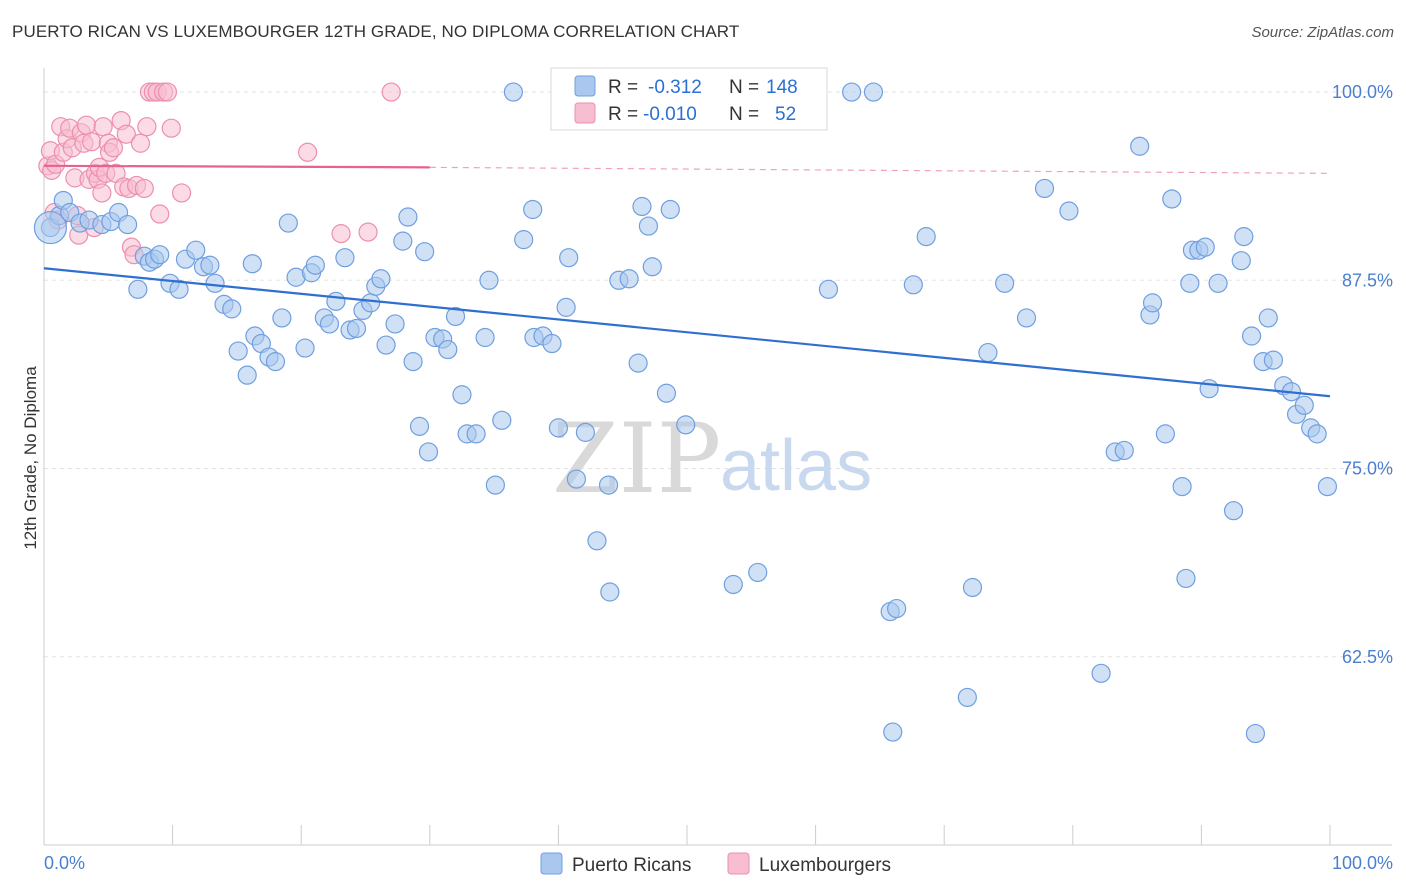 The image size is (1406, 892). What do you see at coordinates (219, 173) in the screenshot?
I see `luxembourgers-points` at bounding box center [219, 173].